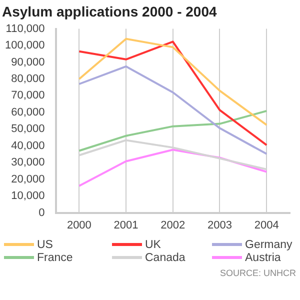  What do you see at coordinates (79, 225) in the screenshot?
I see `x-tick-label: 2000` at bounding box center [79, 225].